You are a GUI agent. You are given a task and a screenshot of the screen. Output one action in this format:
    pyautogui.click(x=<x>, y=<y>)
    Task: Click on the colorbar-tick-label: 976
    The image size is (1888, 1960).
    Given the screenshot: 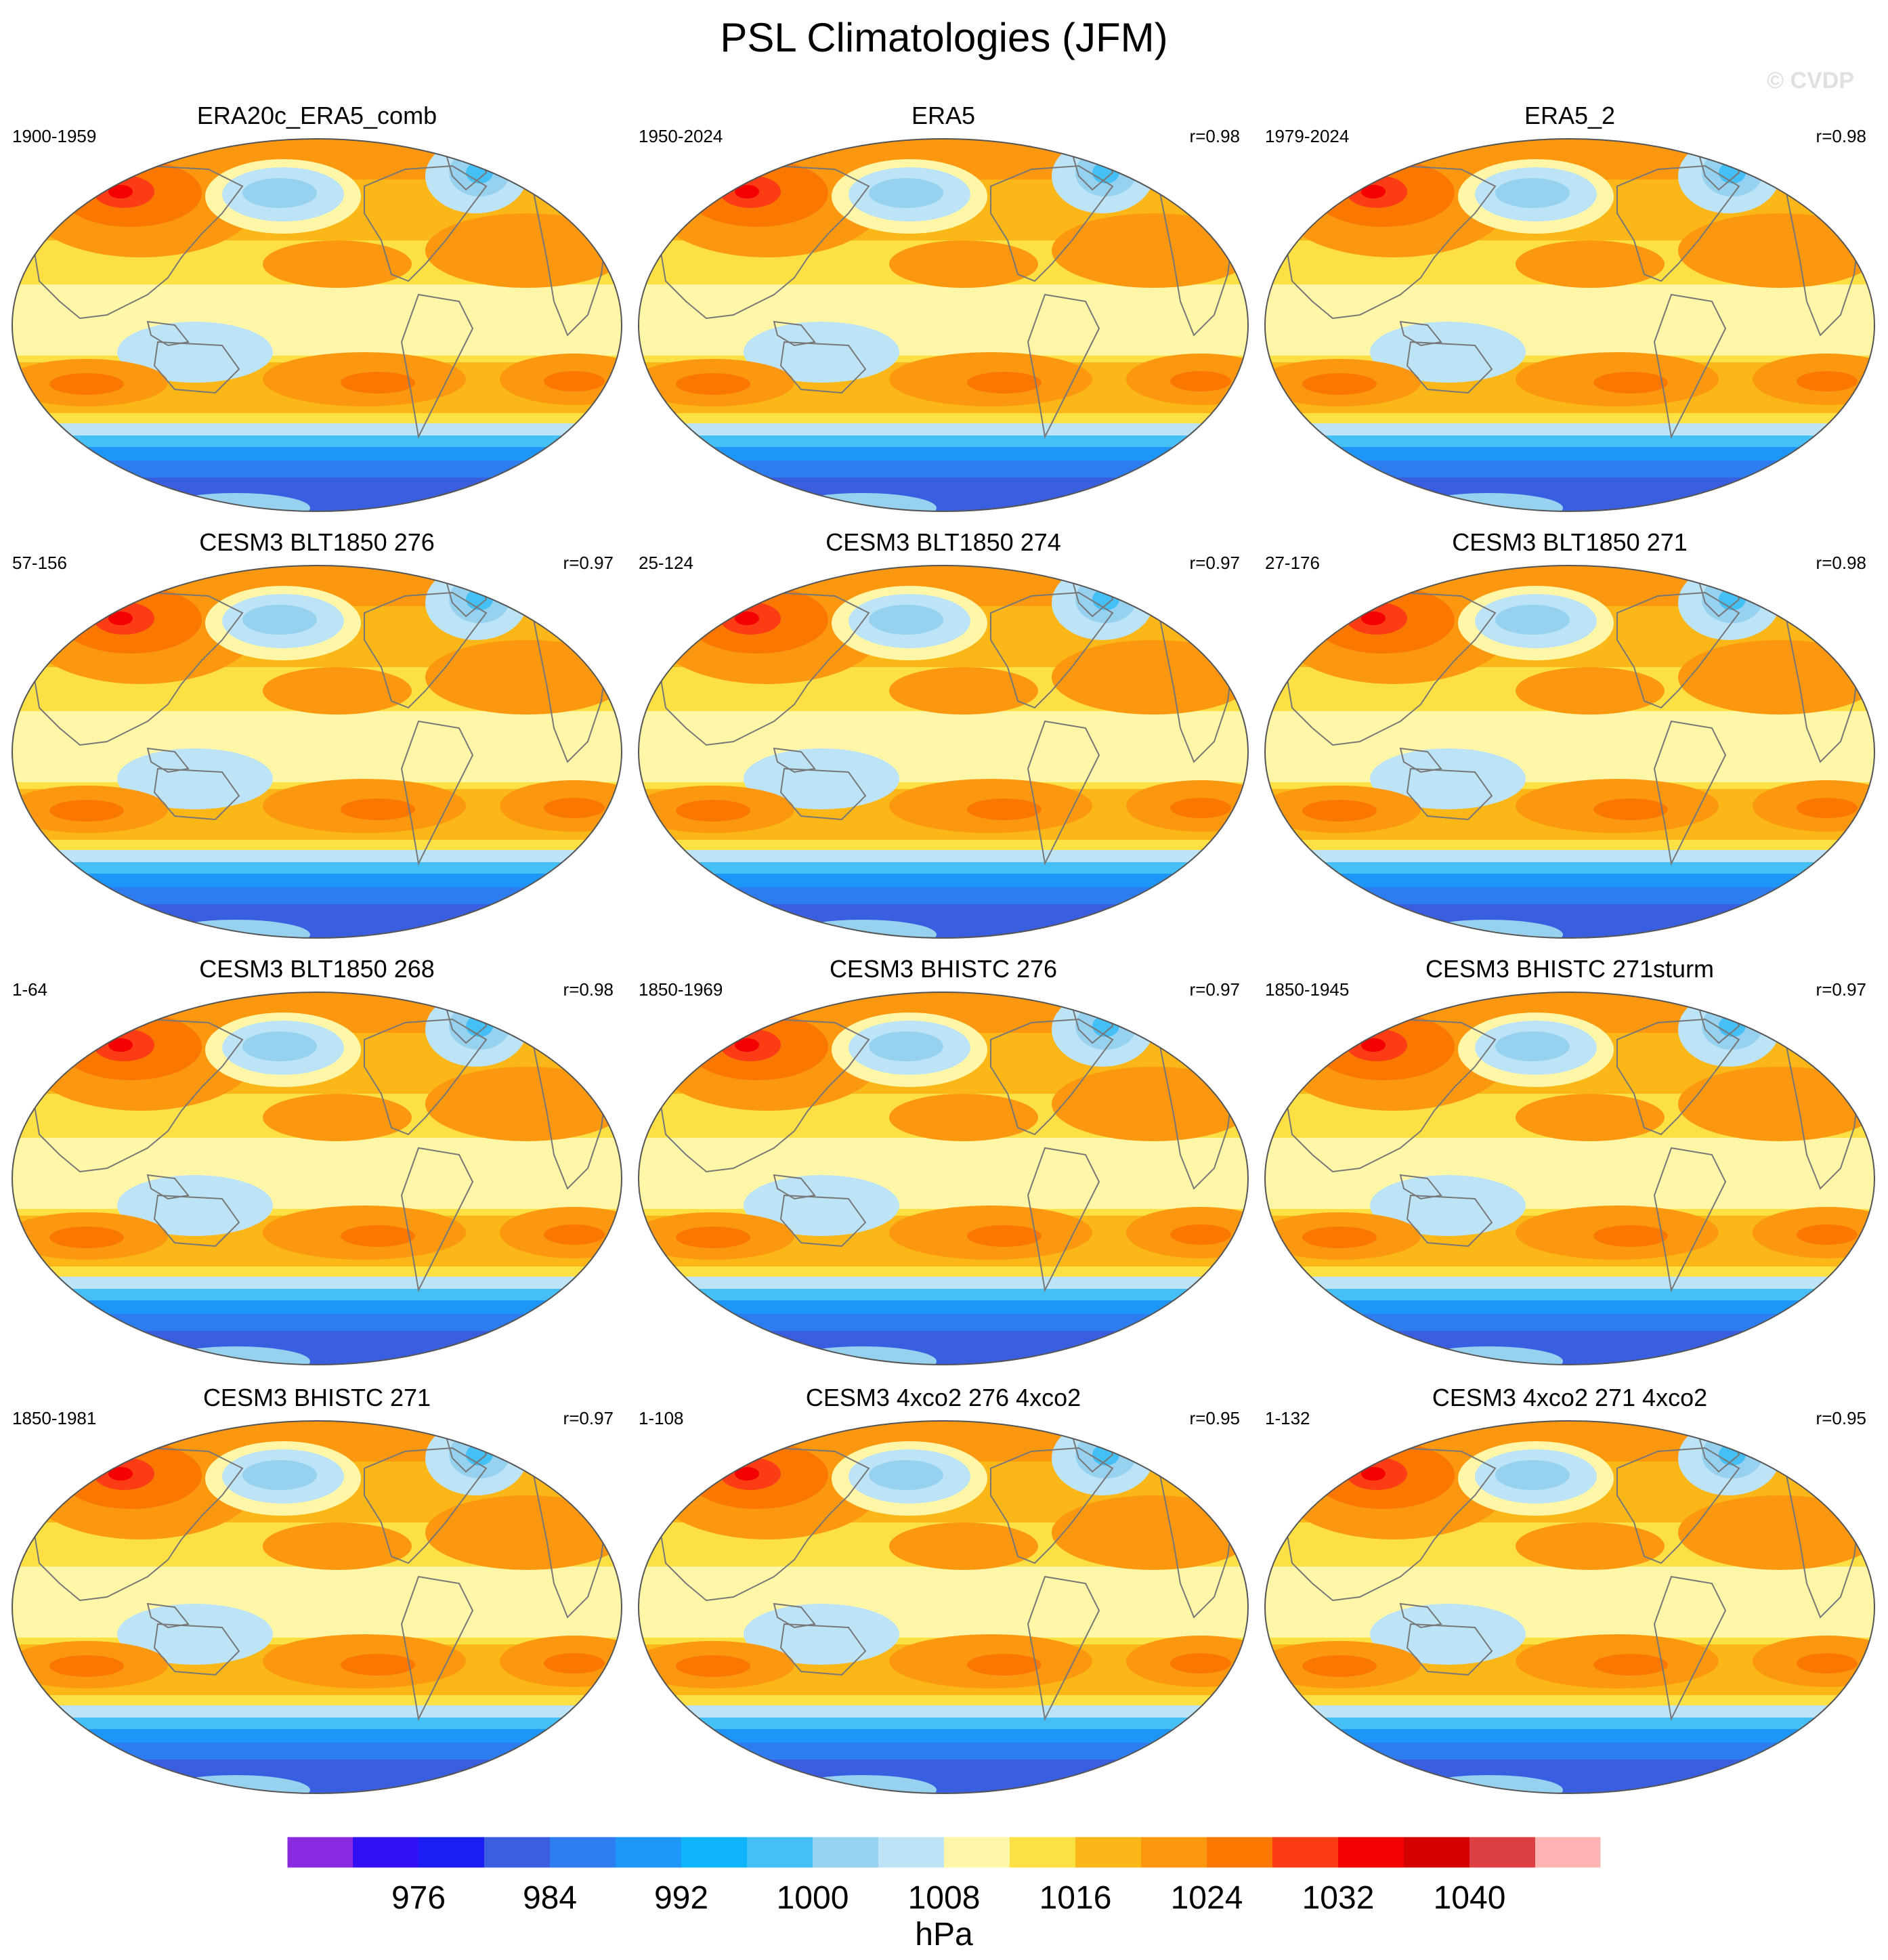 What is the action you would take?
    pyautogui.click(x=418, y=1898)
    